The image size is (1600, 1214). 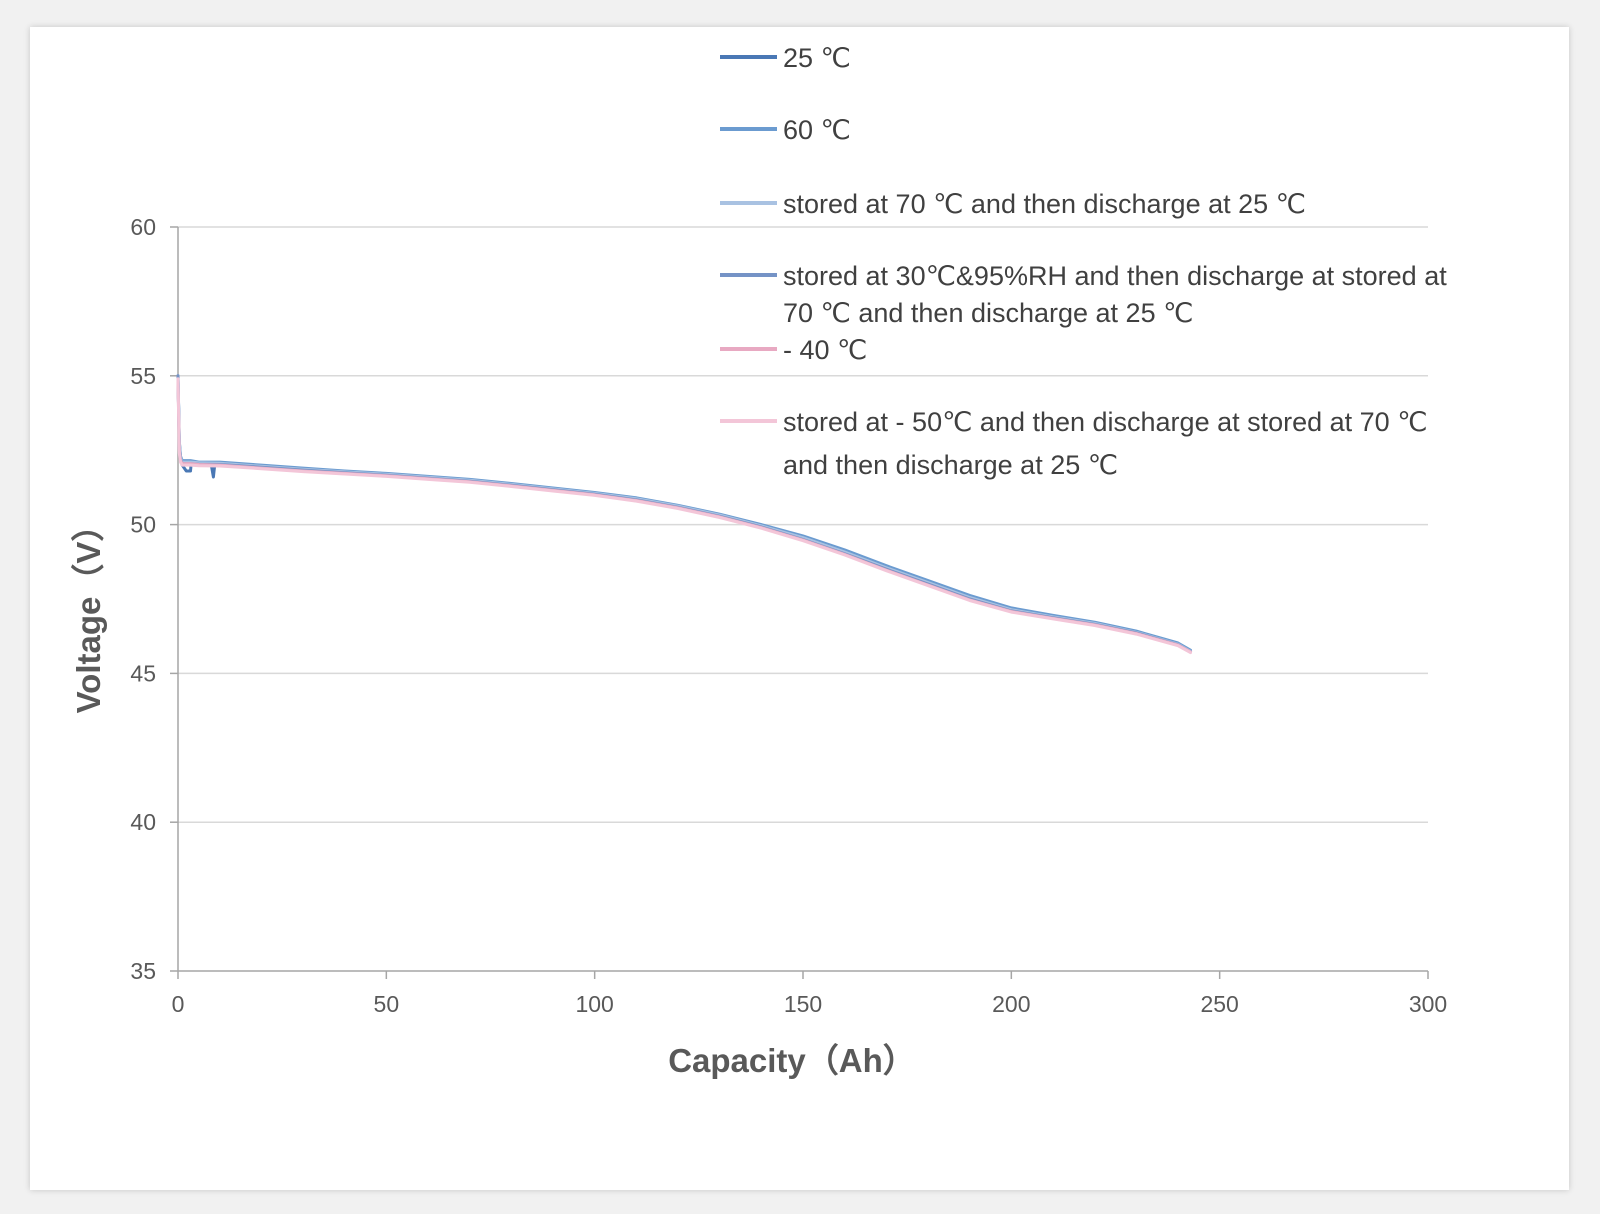 What do you see at coordinates (143, 525) in the screenshot?
I see `y-tick-label: 50` at bounding box center [143, 525].